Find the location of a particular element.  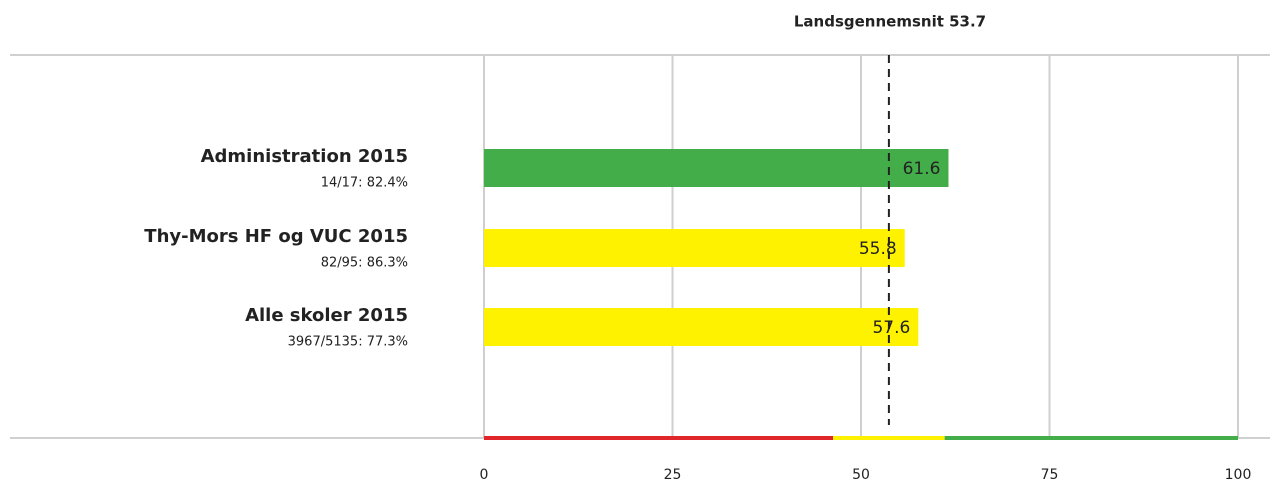

x-tick-label: 75 is located at coordinates (1050, 474).